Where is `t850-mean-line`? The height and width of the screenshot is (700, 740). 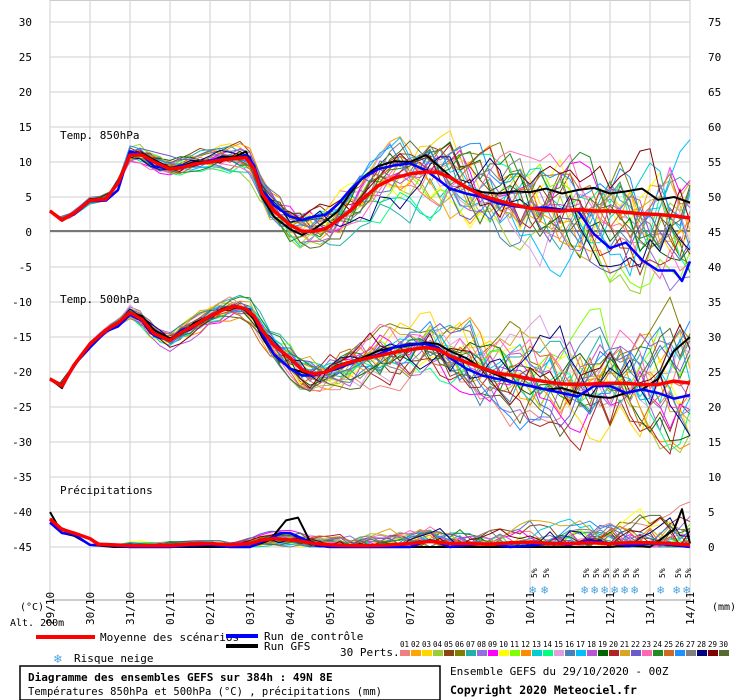
t850-mean-line is located at coordinates (369, 193).